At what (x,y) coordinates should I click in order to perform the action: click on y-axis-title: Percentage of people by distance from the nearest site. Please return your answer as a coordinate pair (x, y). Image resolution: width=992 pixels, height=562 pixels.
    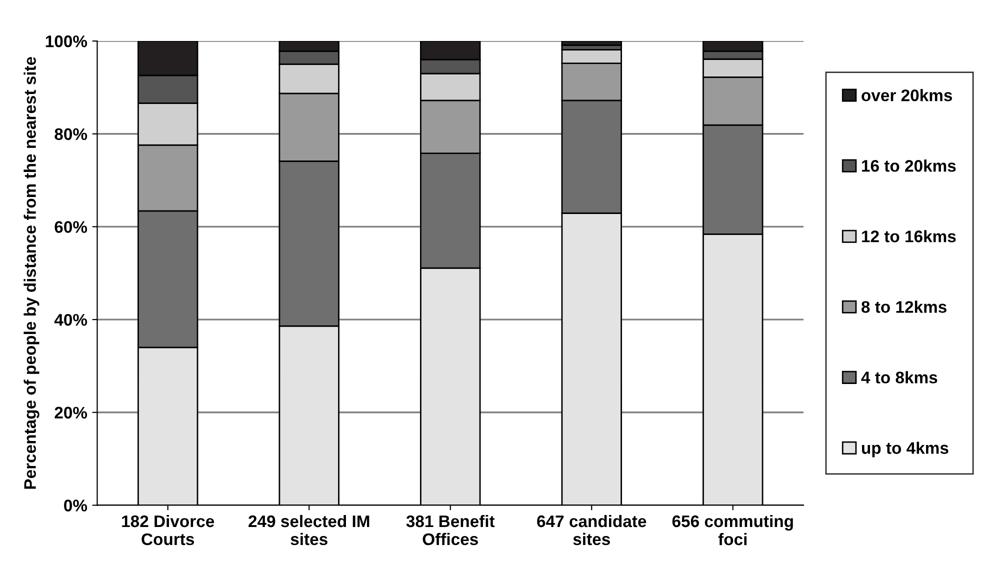
    Looking at the image, I should click on (32, 272).